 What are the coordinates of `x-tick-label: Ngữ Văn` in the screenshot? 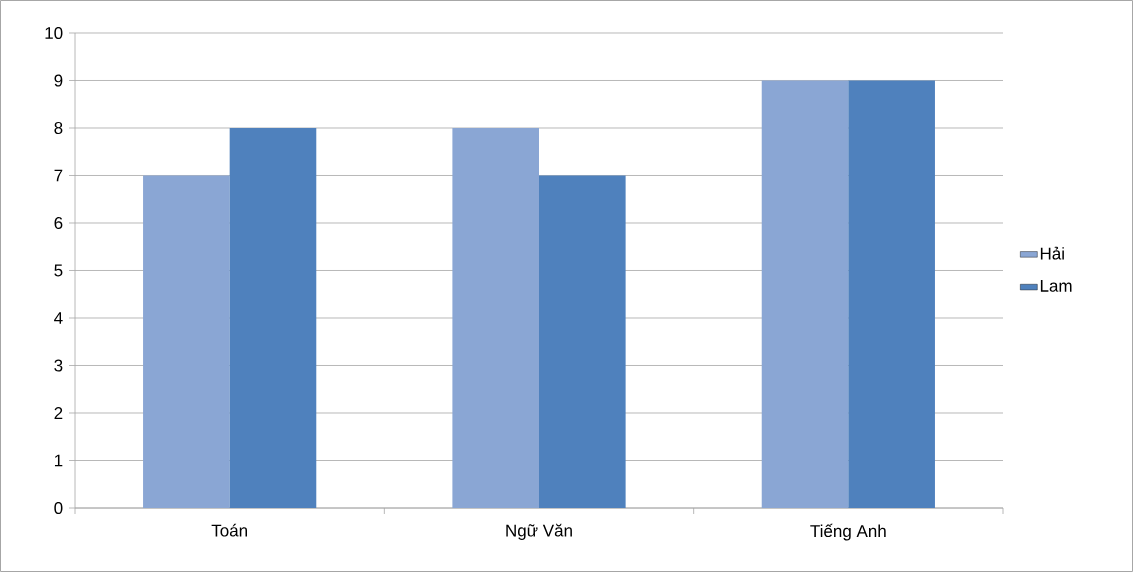 It's located at (539, 531).